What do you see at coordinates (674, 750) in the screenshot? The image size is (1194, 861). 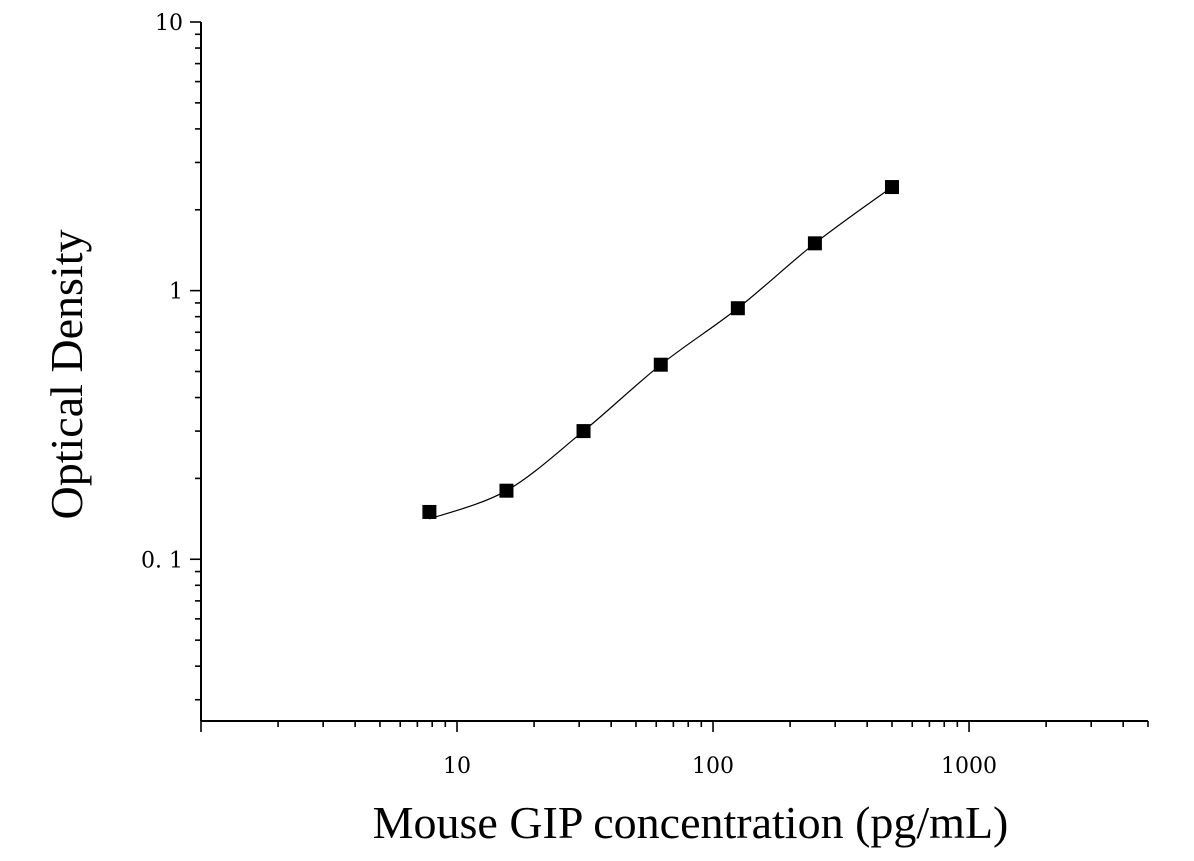 I see `x-axis-ticks: 10 100 1000` at bounding box center [674, 750].